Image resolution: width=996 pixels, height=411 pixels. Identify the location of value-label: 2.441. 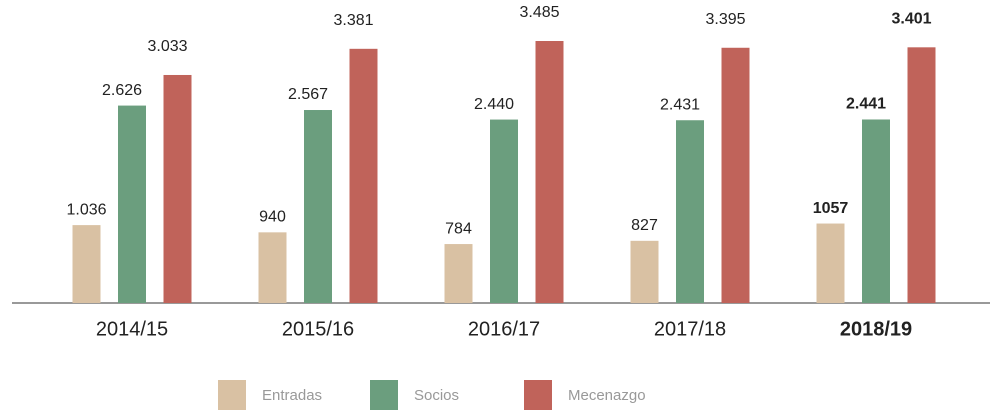
(866, 104).